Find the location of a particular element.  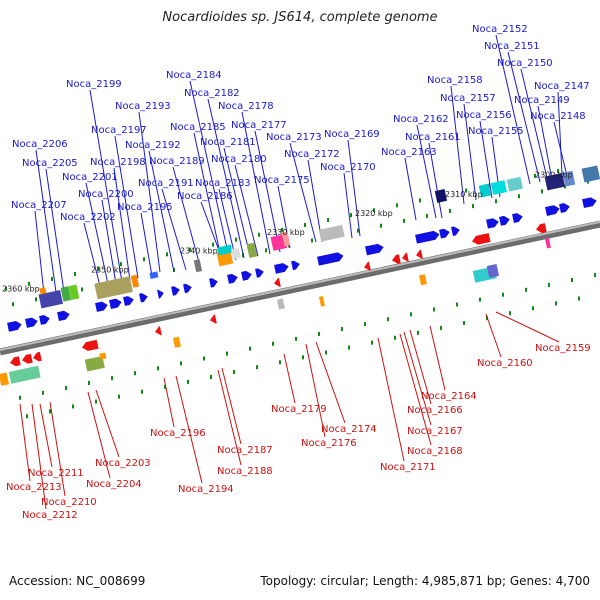

gene-label: Noca_2174 is located at coordinates (349, 429).